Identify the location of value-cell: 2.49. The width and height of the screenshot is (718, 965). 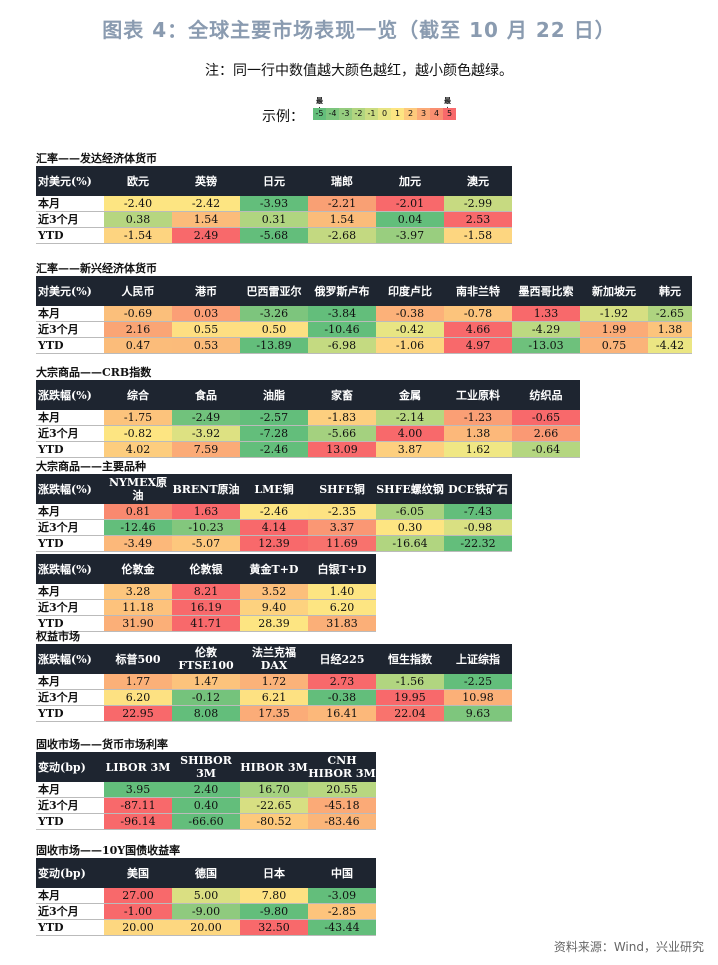
(206, 235).